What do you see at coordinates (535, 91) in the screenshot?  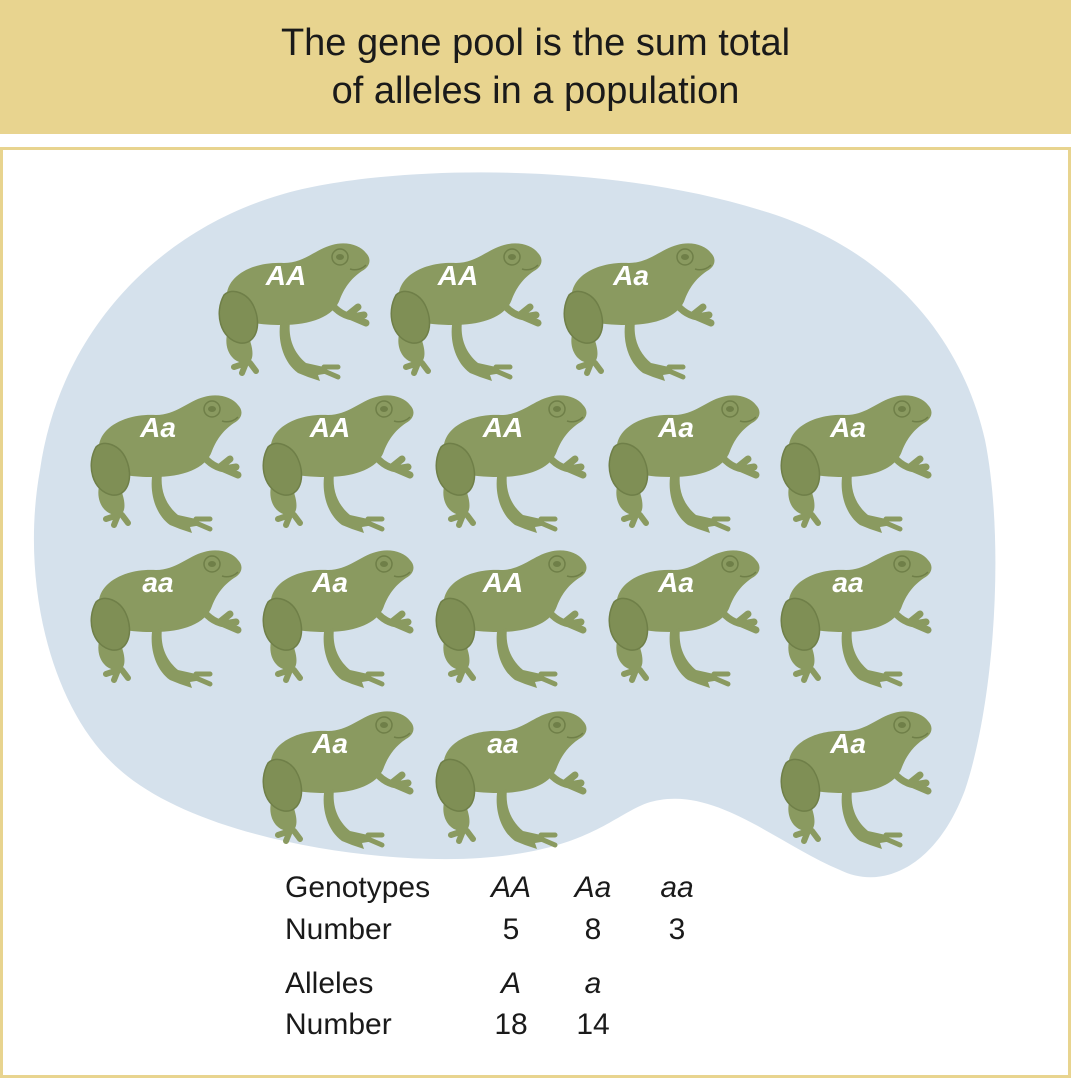 I see `title-line-2: of alleles in a population` at bounding box center [535, 91].